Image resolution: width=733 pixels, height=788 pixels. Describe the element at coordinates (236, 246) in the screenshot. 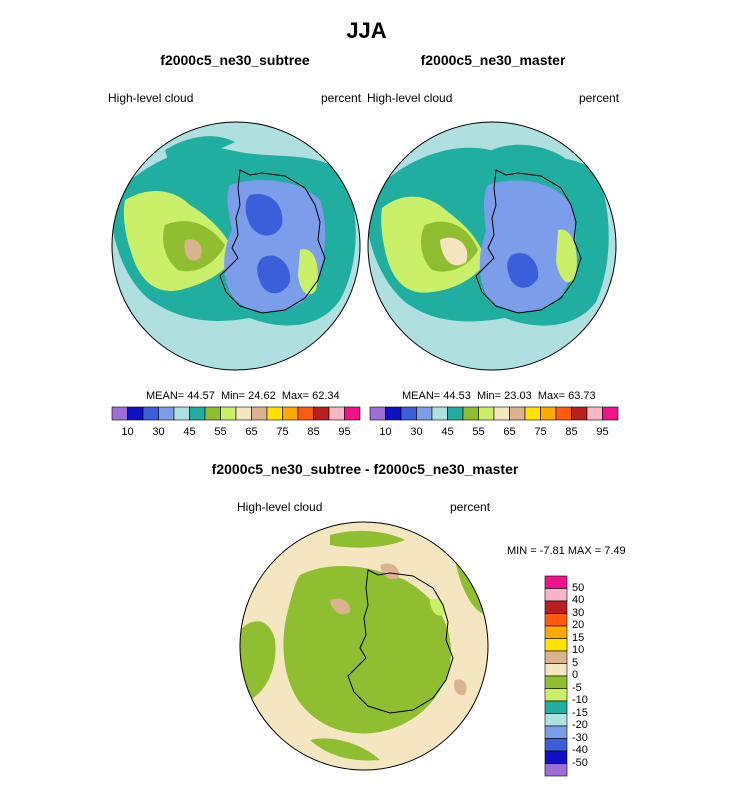

I see `map1-field` at that location.